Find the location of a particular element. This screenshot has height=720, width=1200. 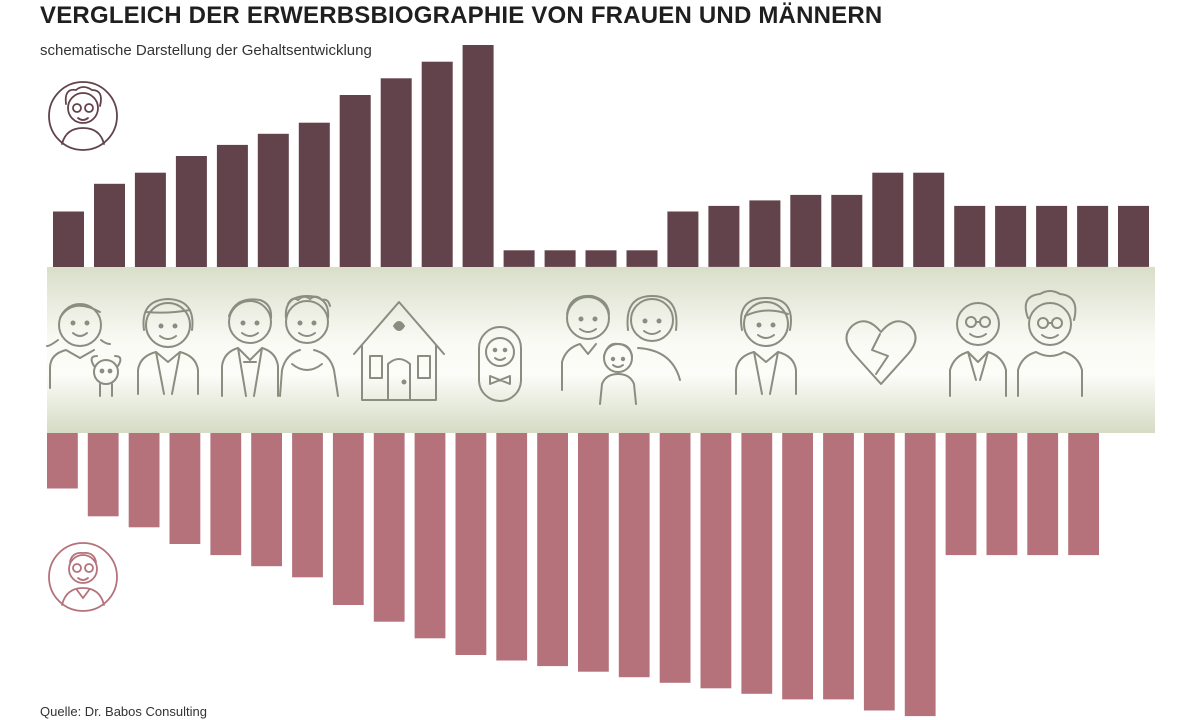

broken-heart-icon is located at coordinates (881, 352).